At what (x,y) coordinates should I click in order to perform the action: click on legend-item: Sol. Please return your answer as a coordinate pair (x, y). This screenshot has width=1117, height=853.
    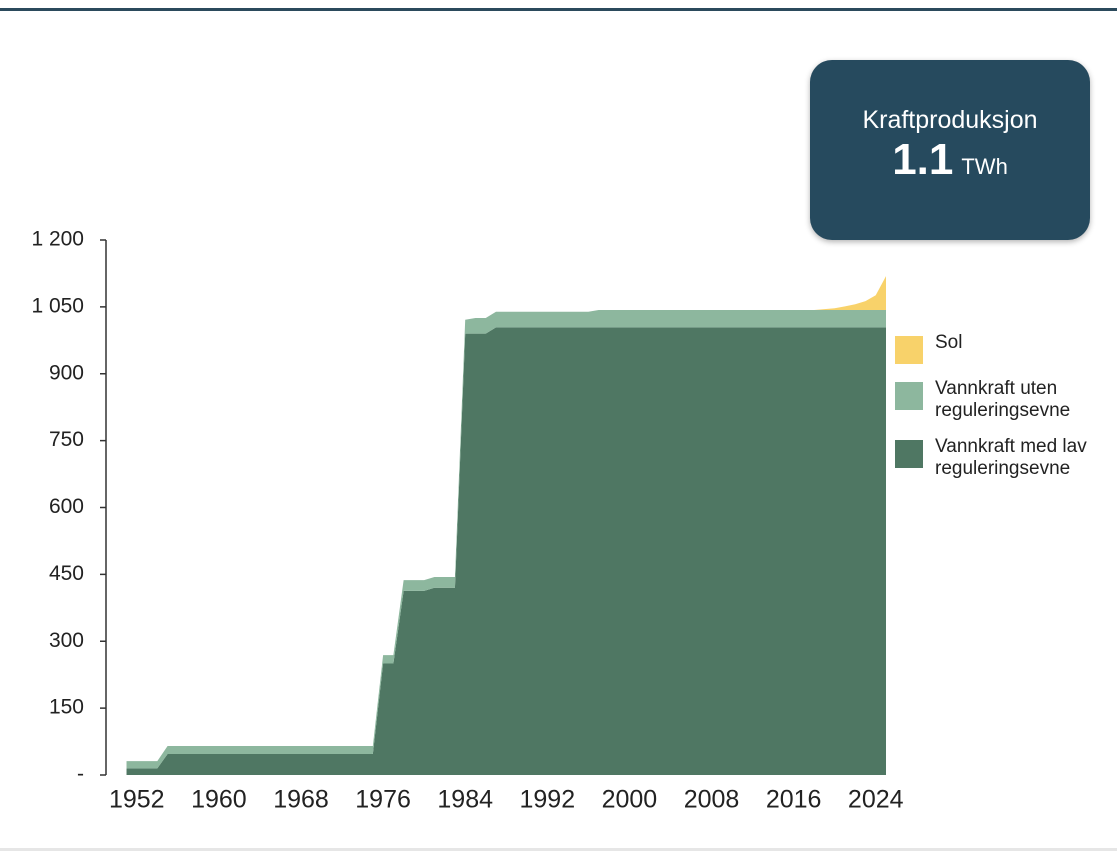
    Looking at the image, I should click on (1006, 348).